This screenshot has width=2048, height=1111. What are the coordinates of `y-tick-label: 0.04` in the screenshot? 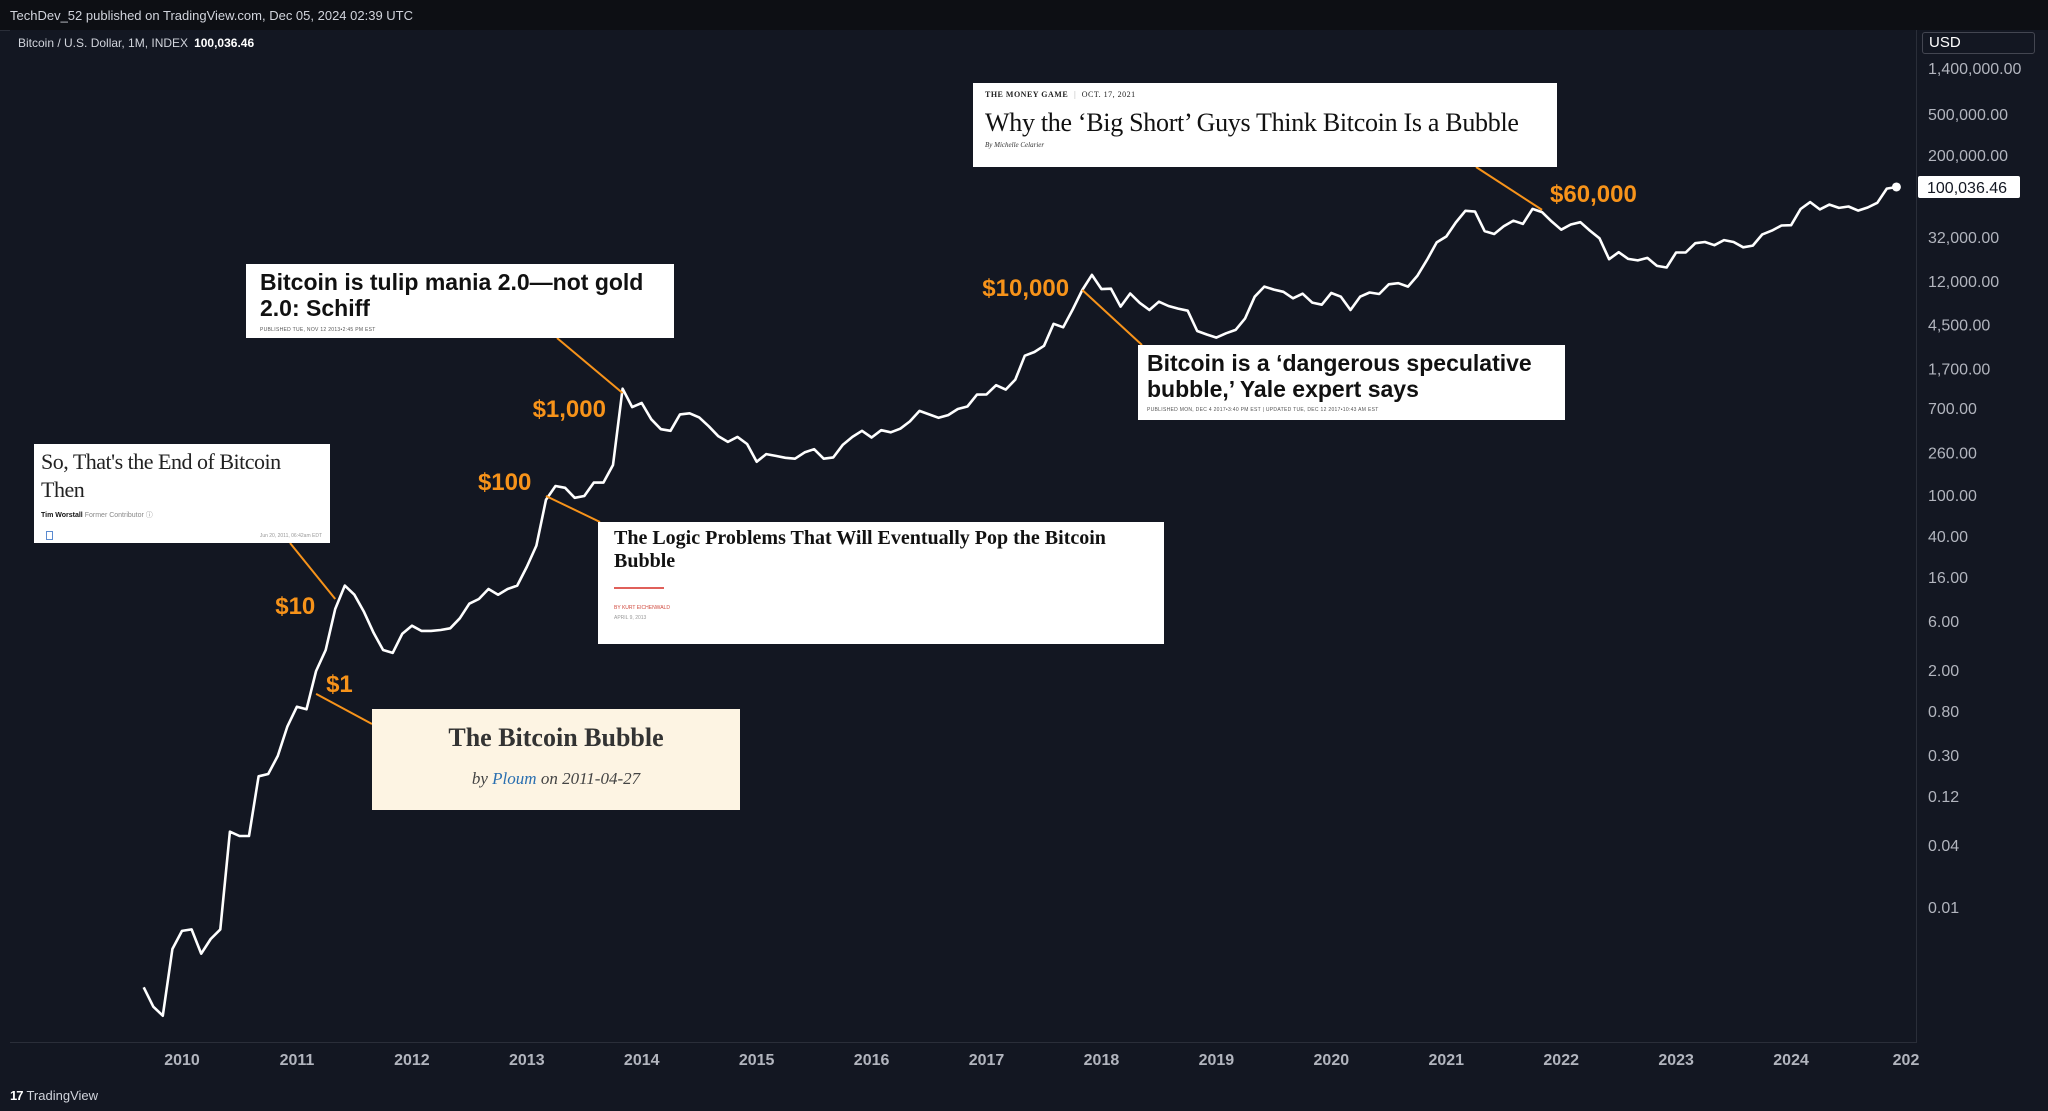 It's located at (1943, 846).